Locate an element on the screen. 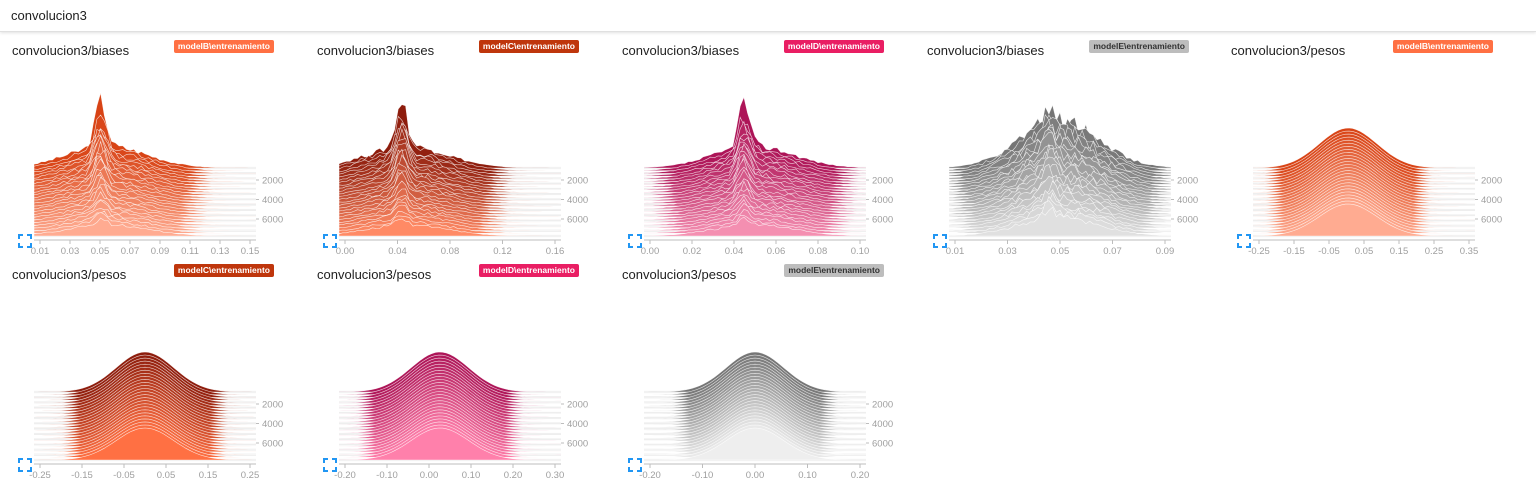  category-title: convolucion3 is located at coordinates (49, 15).